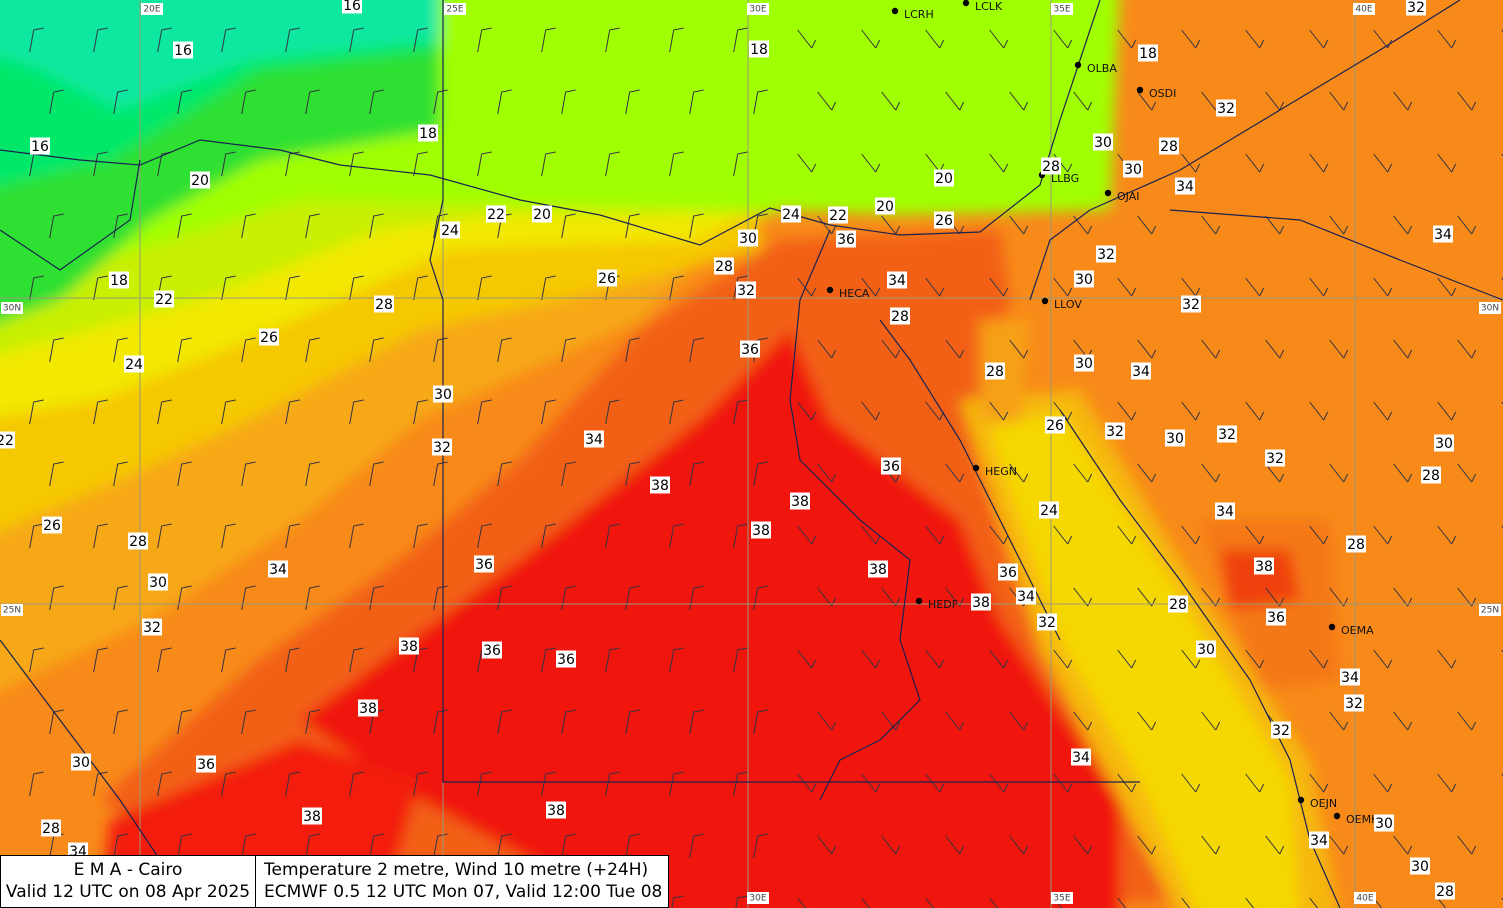  I want to click on border, so click(1336, 255).